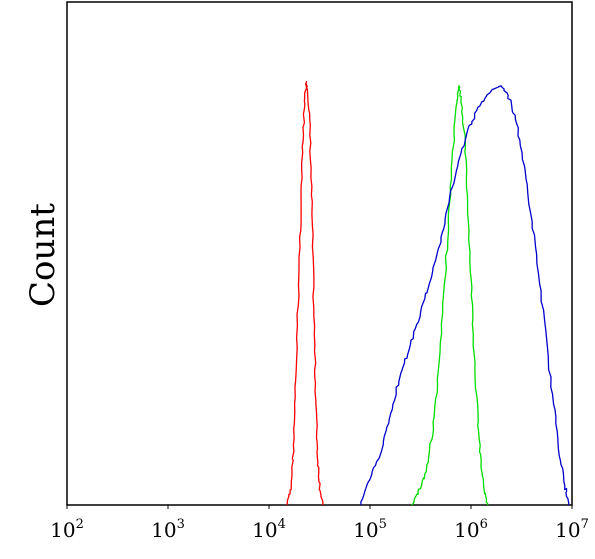  I want to click on x-tick-label: 102, so click(67, 529).